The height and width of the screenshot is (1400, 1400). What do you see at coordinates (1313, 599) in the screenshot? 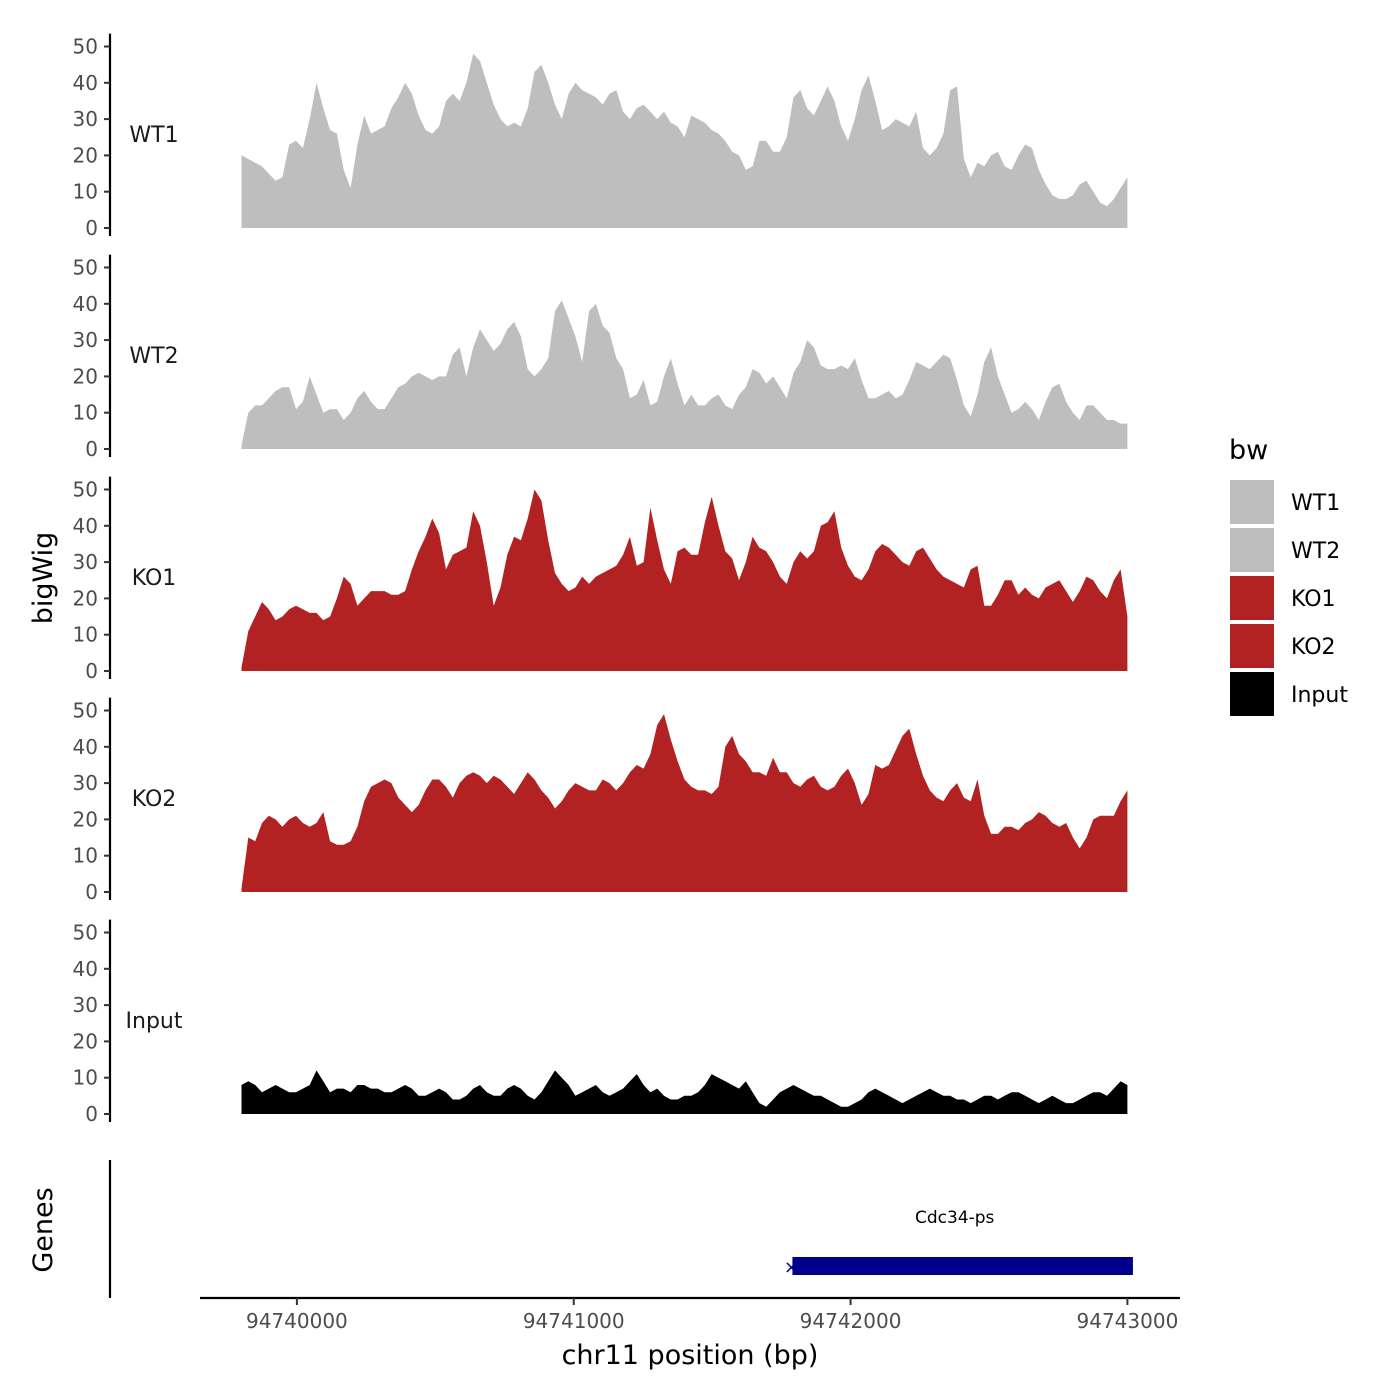
I see `legend-label-ko1: KO1` at bounding box center [1313, 599].